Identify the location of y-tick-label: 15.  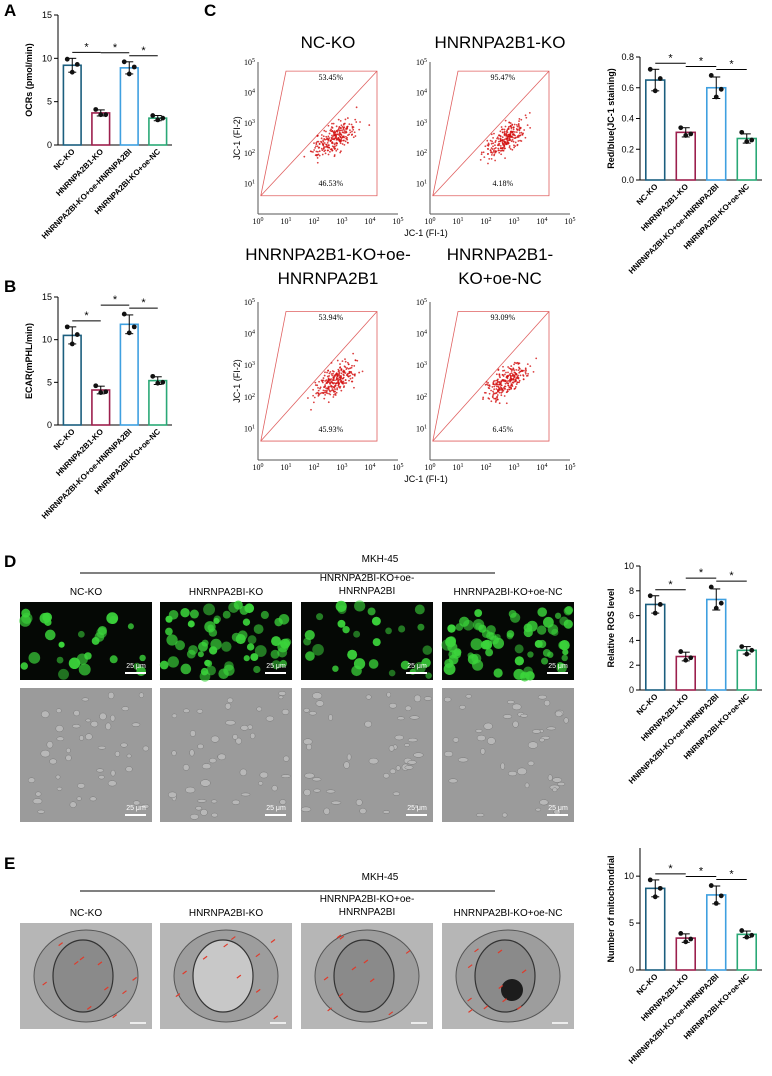
(47, 297).